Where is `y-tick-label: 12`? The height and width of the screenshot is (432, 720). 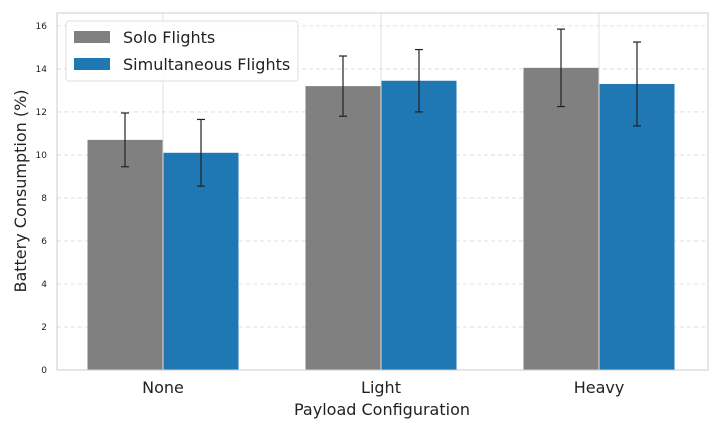 y-tick-label: 12 is located at coordinates (41, 113).